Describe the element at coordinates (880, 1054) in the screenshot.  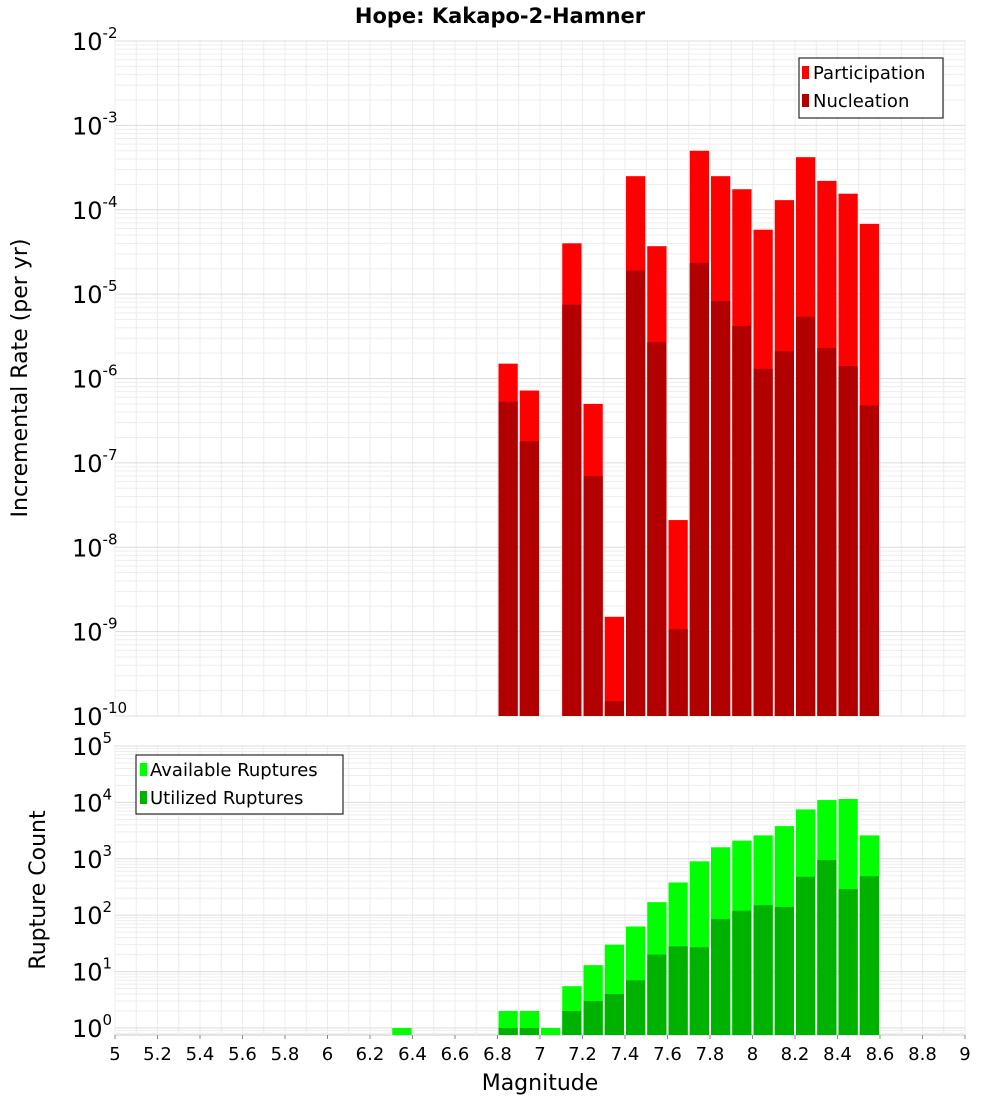
I see `x-tick-label: 8.6` at that location.